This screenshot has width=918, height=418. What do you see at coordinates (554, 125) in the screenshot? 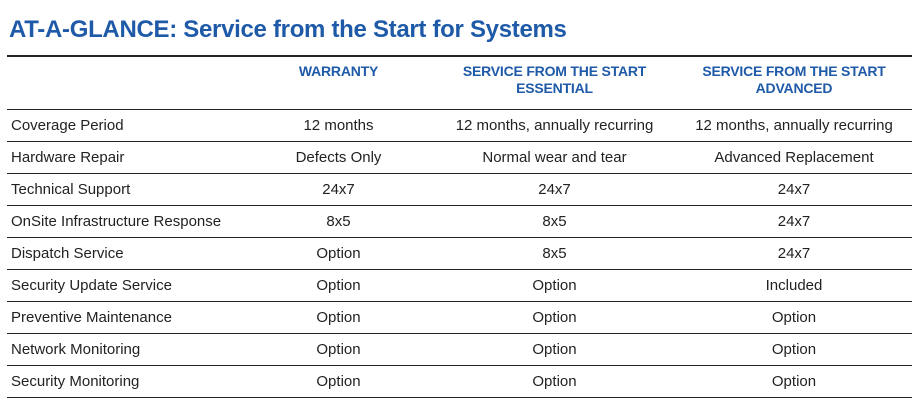
I see `essential-cell: 12 months, annually recurring` at bounding box center [554, 125].